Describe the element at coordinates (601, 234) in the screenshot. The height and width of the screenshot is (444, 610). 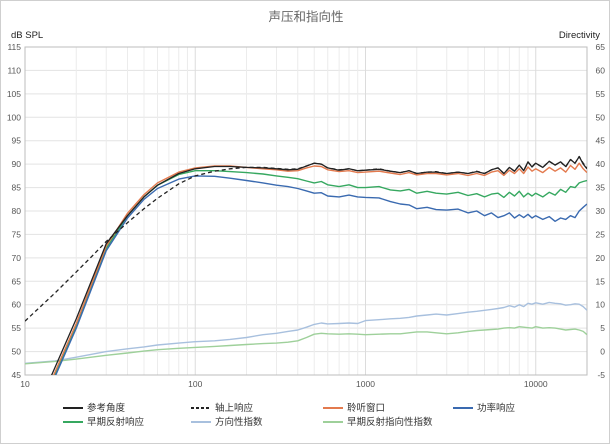
I see `y-tick-label-right: 25` at that location.